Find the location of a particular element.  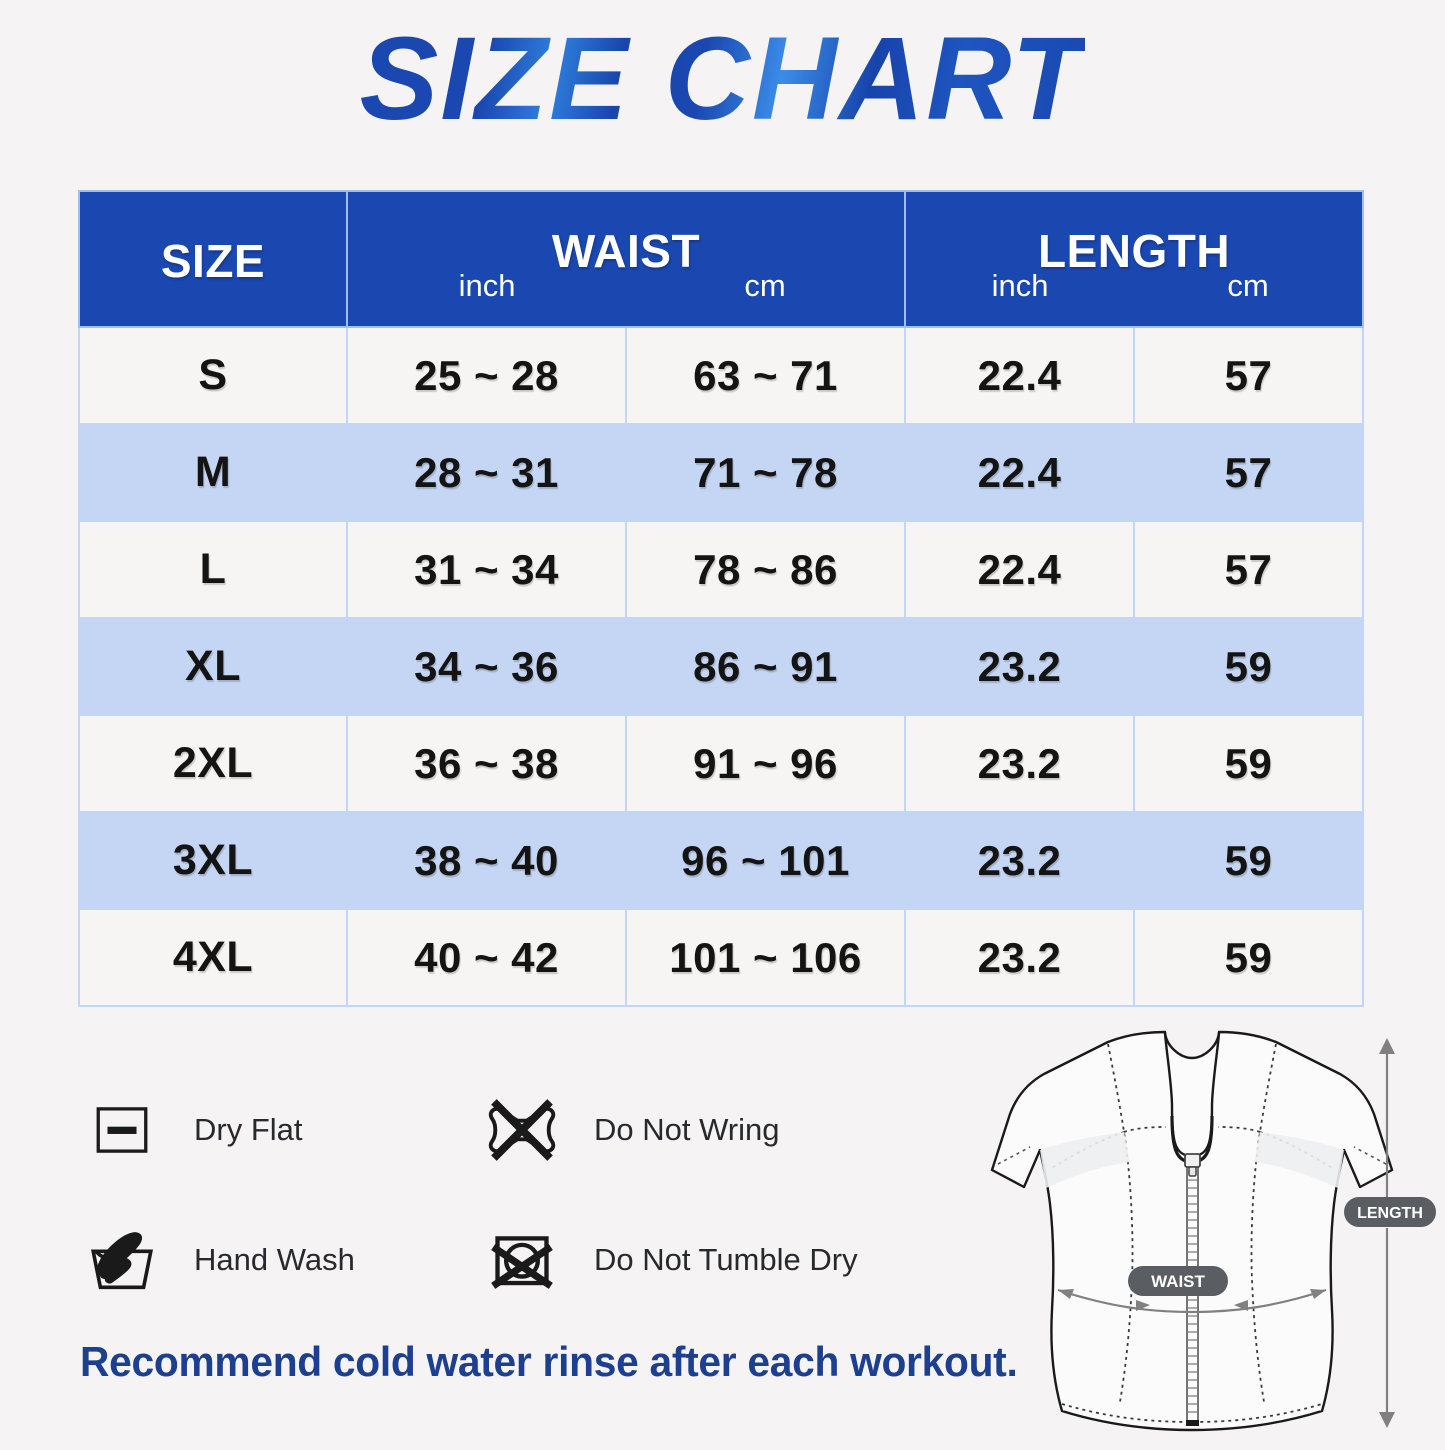

header-waist-cm-label: cm is located at coordinates (765, 285).